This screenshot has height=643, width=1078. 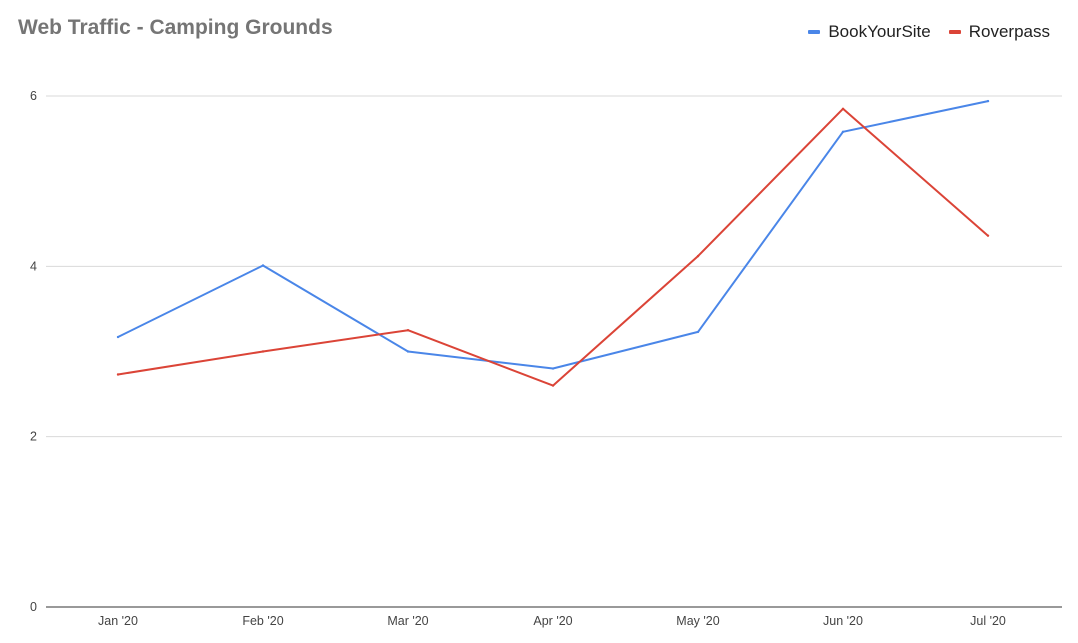 What do you see at coordinates (407, 621) in the screenshot?
I see `x-tick-label-2: Mar '20` at bounding box center [407, 621].